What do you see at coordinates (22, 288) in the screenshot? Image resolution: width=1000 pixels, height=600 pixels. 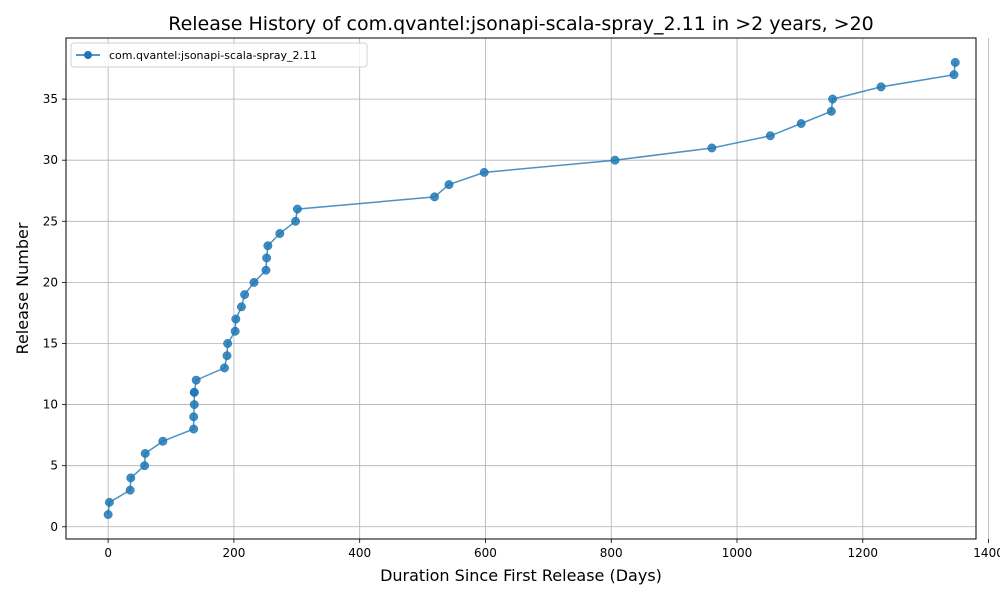 I see `y-axis-label: Release Number` at bounding box center [22, 288].